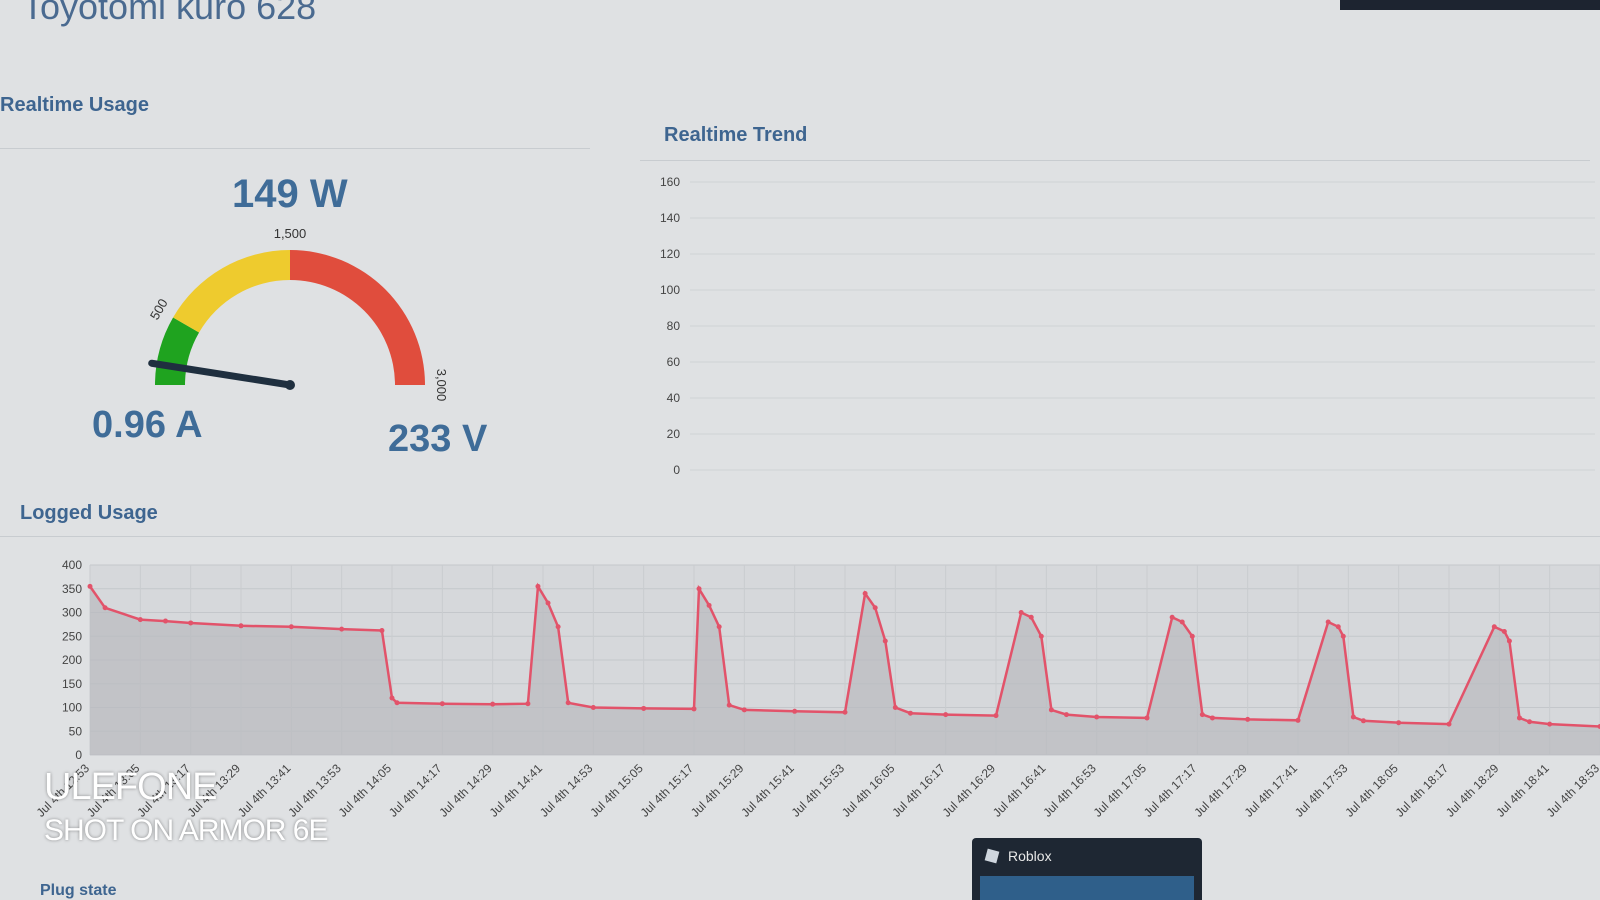 This screenshot has width=1600, height=900. What do you see at coordinates (72, 708) in the screenshot?
I see `logged-y-tick: 100` at bounding box center [72, 708].